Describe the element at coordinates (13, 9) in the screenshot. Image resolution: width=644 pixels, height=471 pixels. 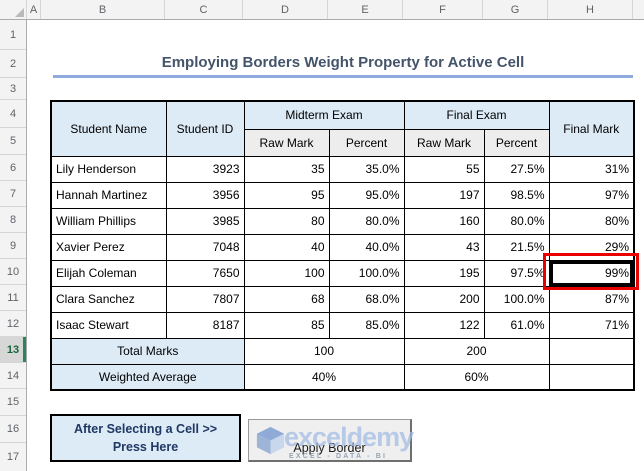
I see `select-all-corner` at that location.